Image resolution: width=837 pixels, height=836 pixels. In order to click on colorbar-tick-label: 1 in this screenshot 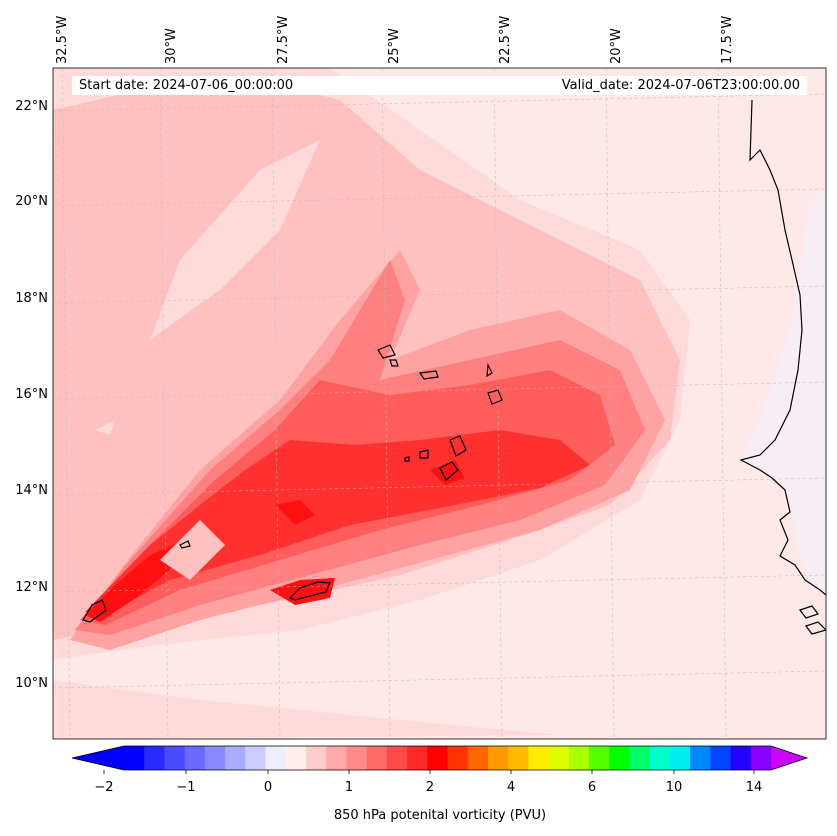, I will do `click(349, 787)`.